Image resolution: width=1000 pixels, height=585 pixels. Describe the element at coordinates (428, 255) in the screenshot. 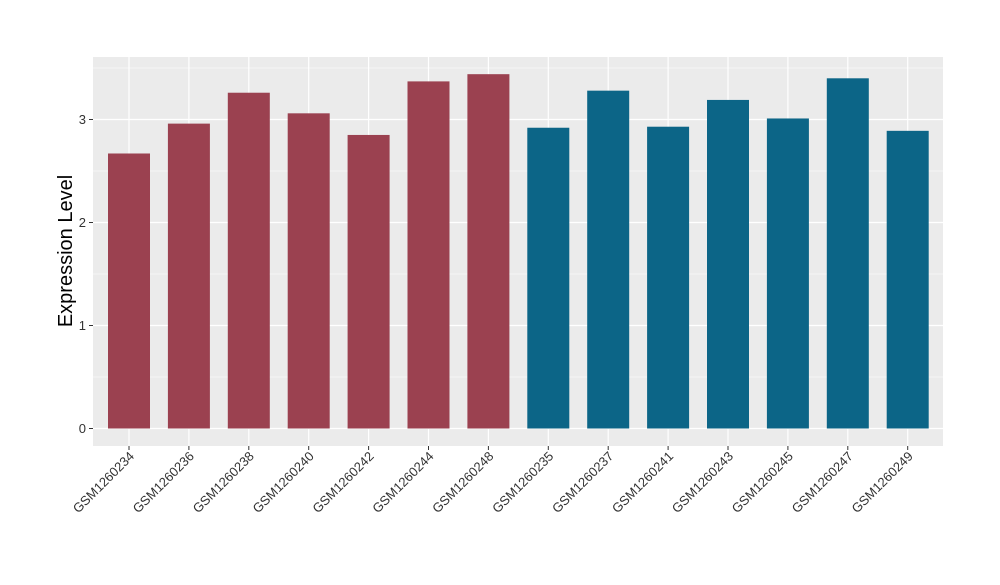

I see `bar-GSM1260244` at that location.